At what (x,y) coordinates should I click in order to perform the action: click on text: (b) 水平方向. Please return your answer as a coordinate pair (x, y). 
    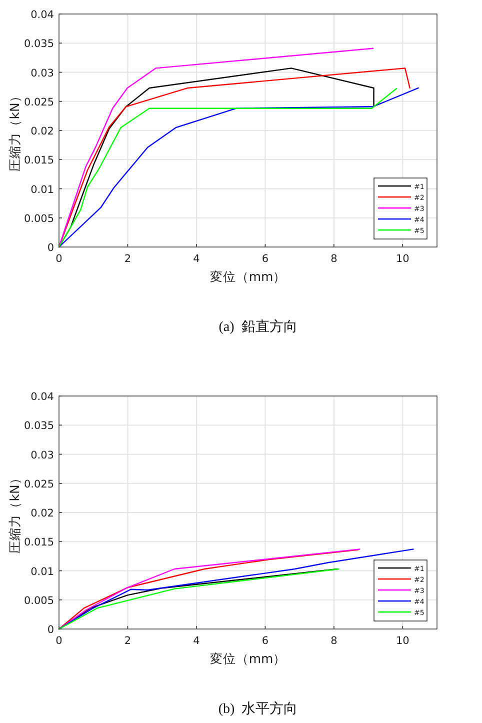
    Looking at the image, I should click on (258, 709).